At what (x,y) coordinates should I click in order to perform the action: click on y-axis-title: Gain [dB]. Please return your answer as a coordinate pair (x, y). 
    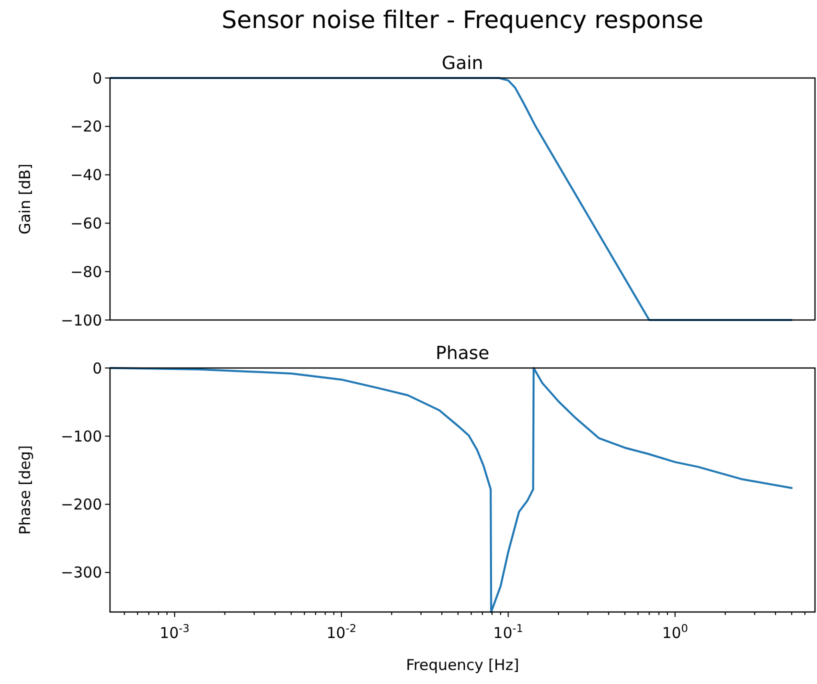
    Looking at the image, I should click on (25, 199).